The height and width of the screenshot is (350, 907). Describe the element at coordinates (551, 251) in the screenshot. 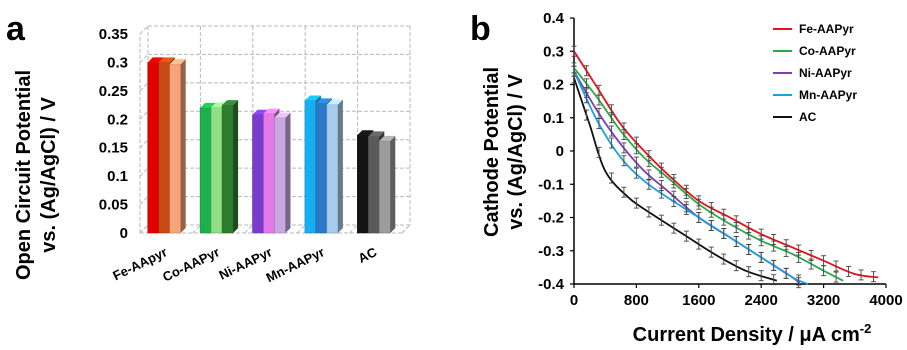

I see `ytick-label: -0.3` at that location.